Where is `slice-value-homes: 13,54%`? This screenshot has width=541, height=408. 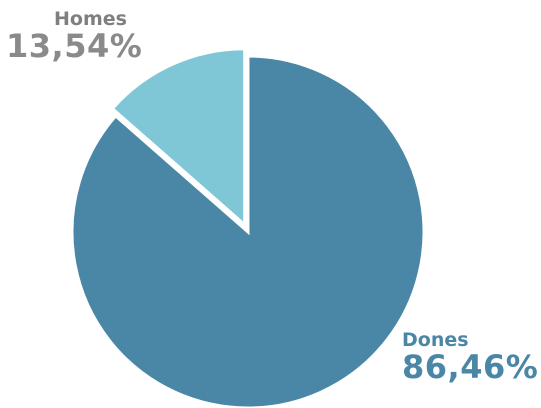 slice-value-homes: 13,54% is located at coordinates (74, 46).